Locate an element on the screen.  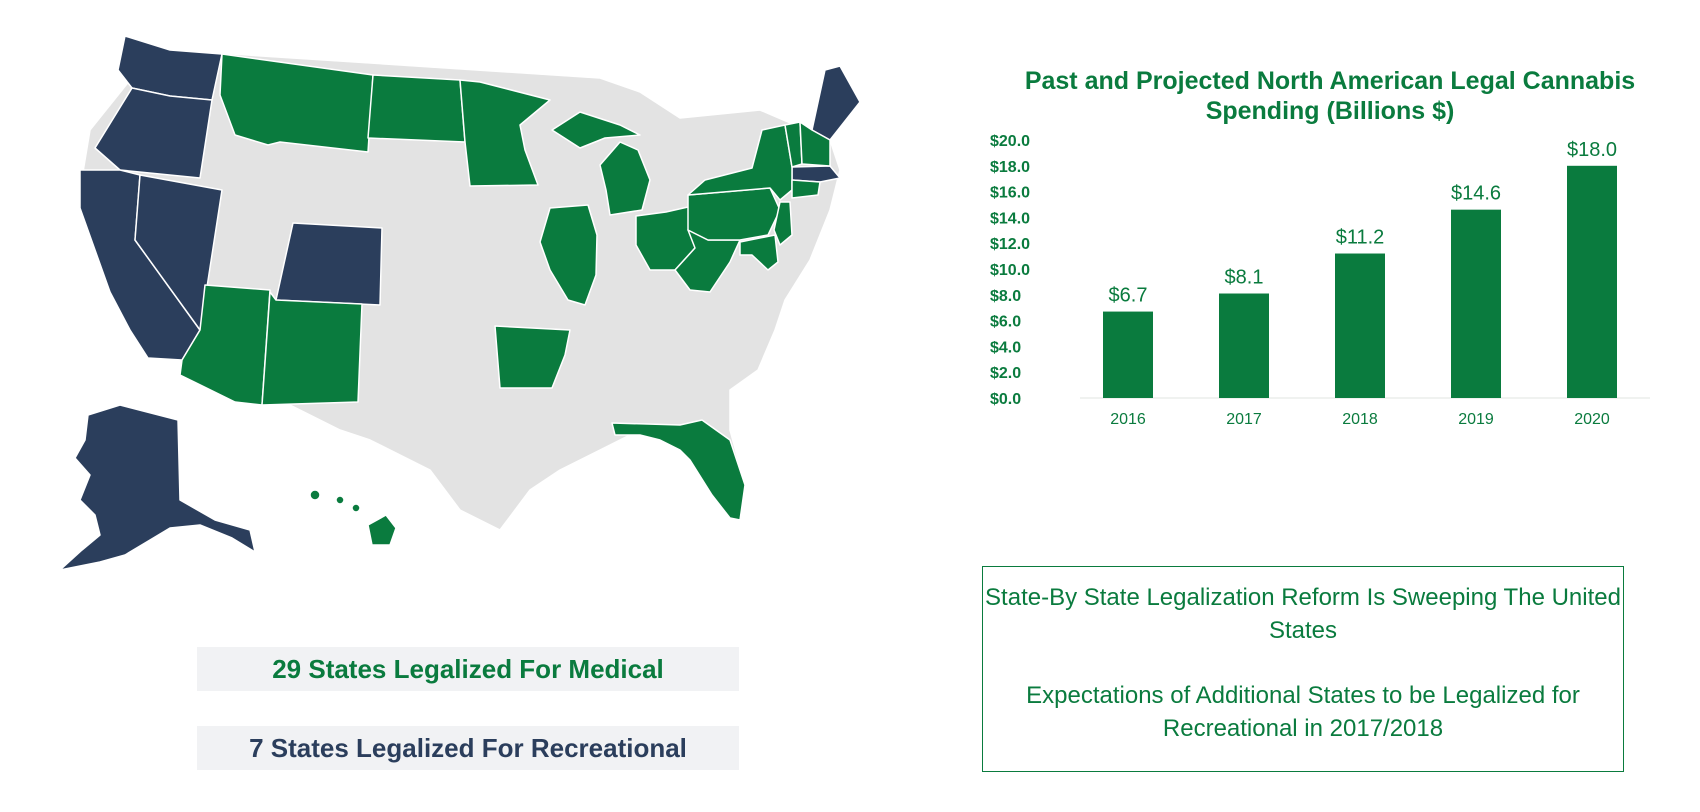
state-california is located at coordinates (140, 265).